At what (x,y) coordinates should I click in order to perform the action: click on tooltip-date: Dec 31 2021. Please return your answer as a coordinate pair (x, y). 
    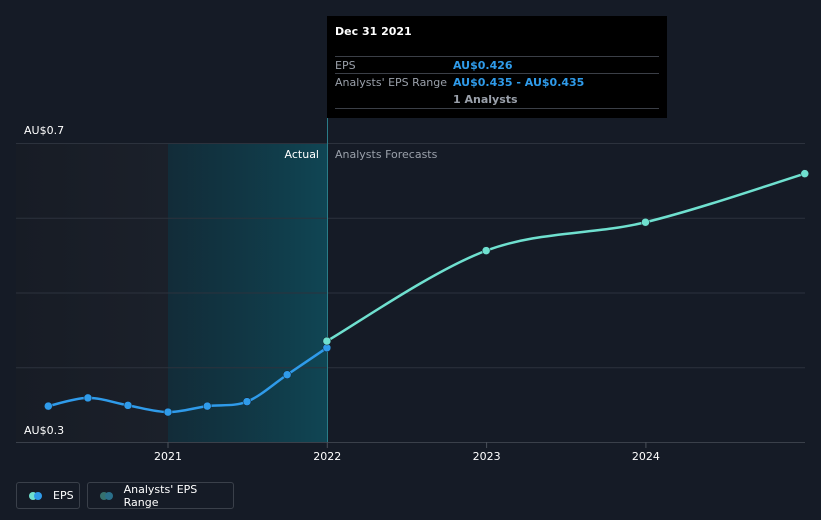
    Looking at the image, I should click on (373, 31).